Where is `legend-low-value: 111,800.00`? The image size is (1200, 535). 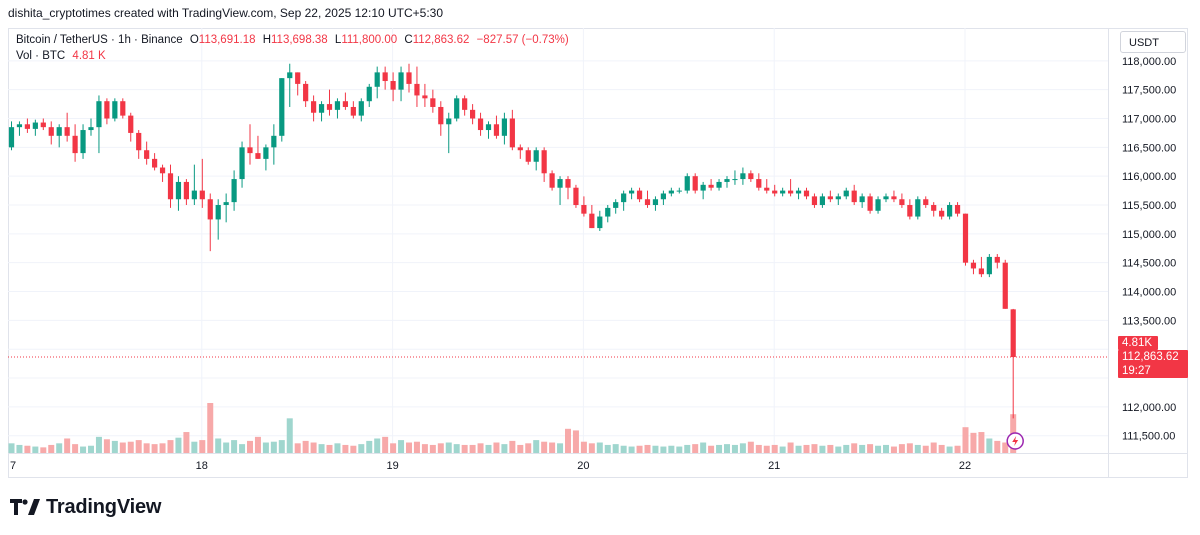 legend-low-value: 111,800.00 is located at coordinates (369, 40).